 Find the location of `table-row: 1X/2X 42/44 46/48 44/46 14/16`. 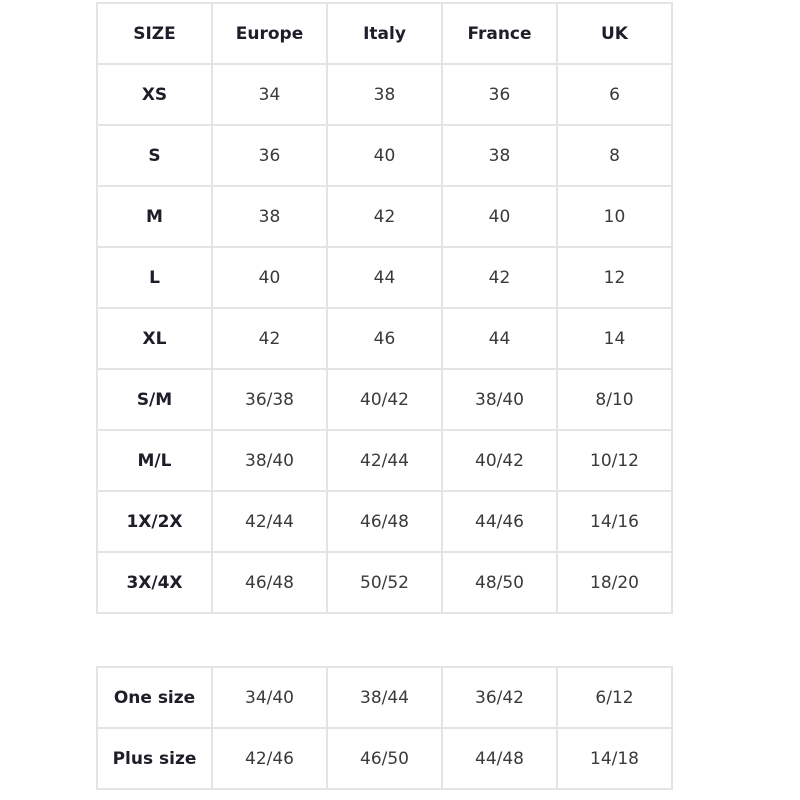

table-row: 1X/2X 42/44 46/48 44/46 14/16 is located at coordinates (384, 521).